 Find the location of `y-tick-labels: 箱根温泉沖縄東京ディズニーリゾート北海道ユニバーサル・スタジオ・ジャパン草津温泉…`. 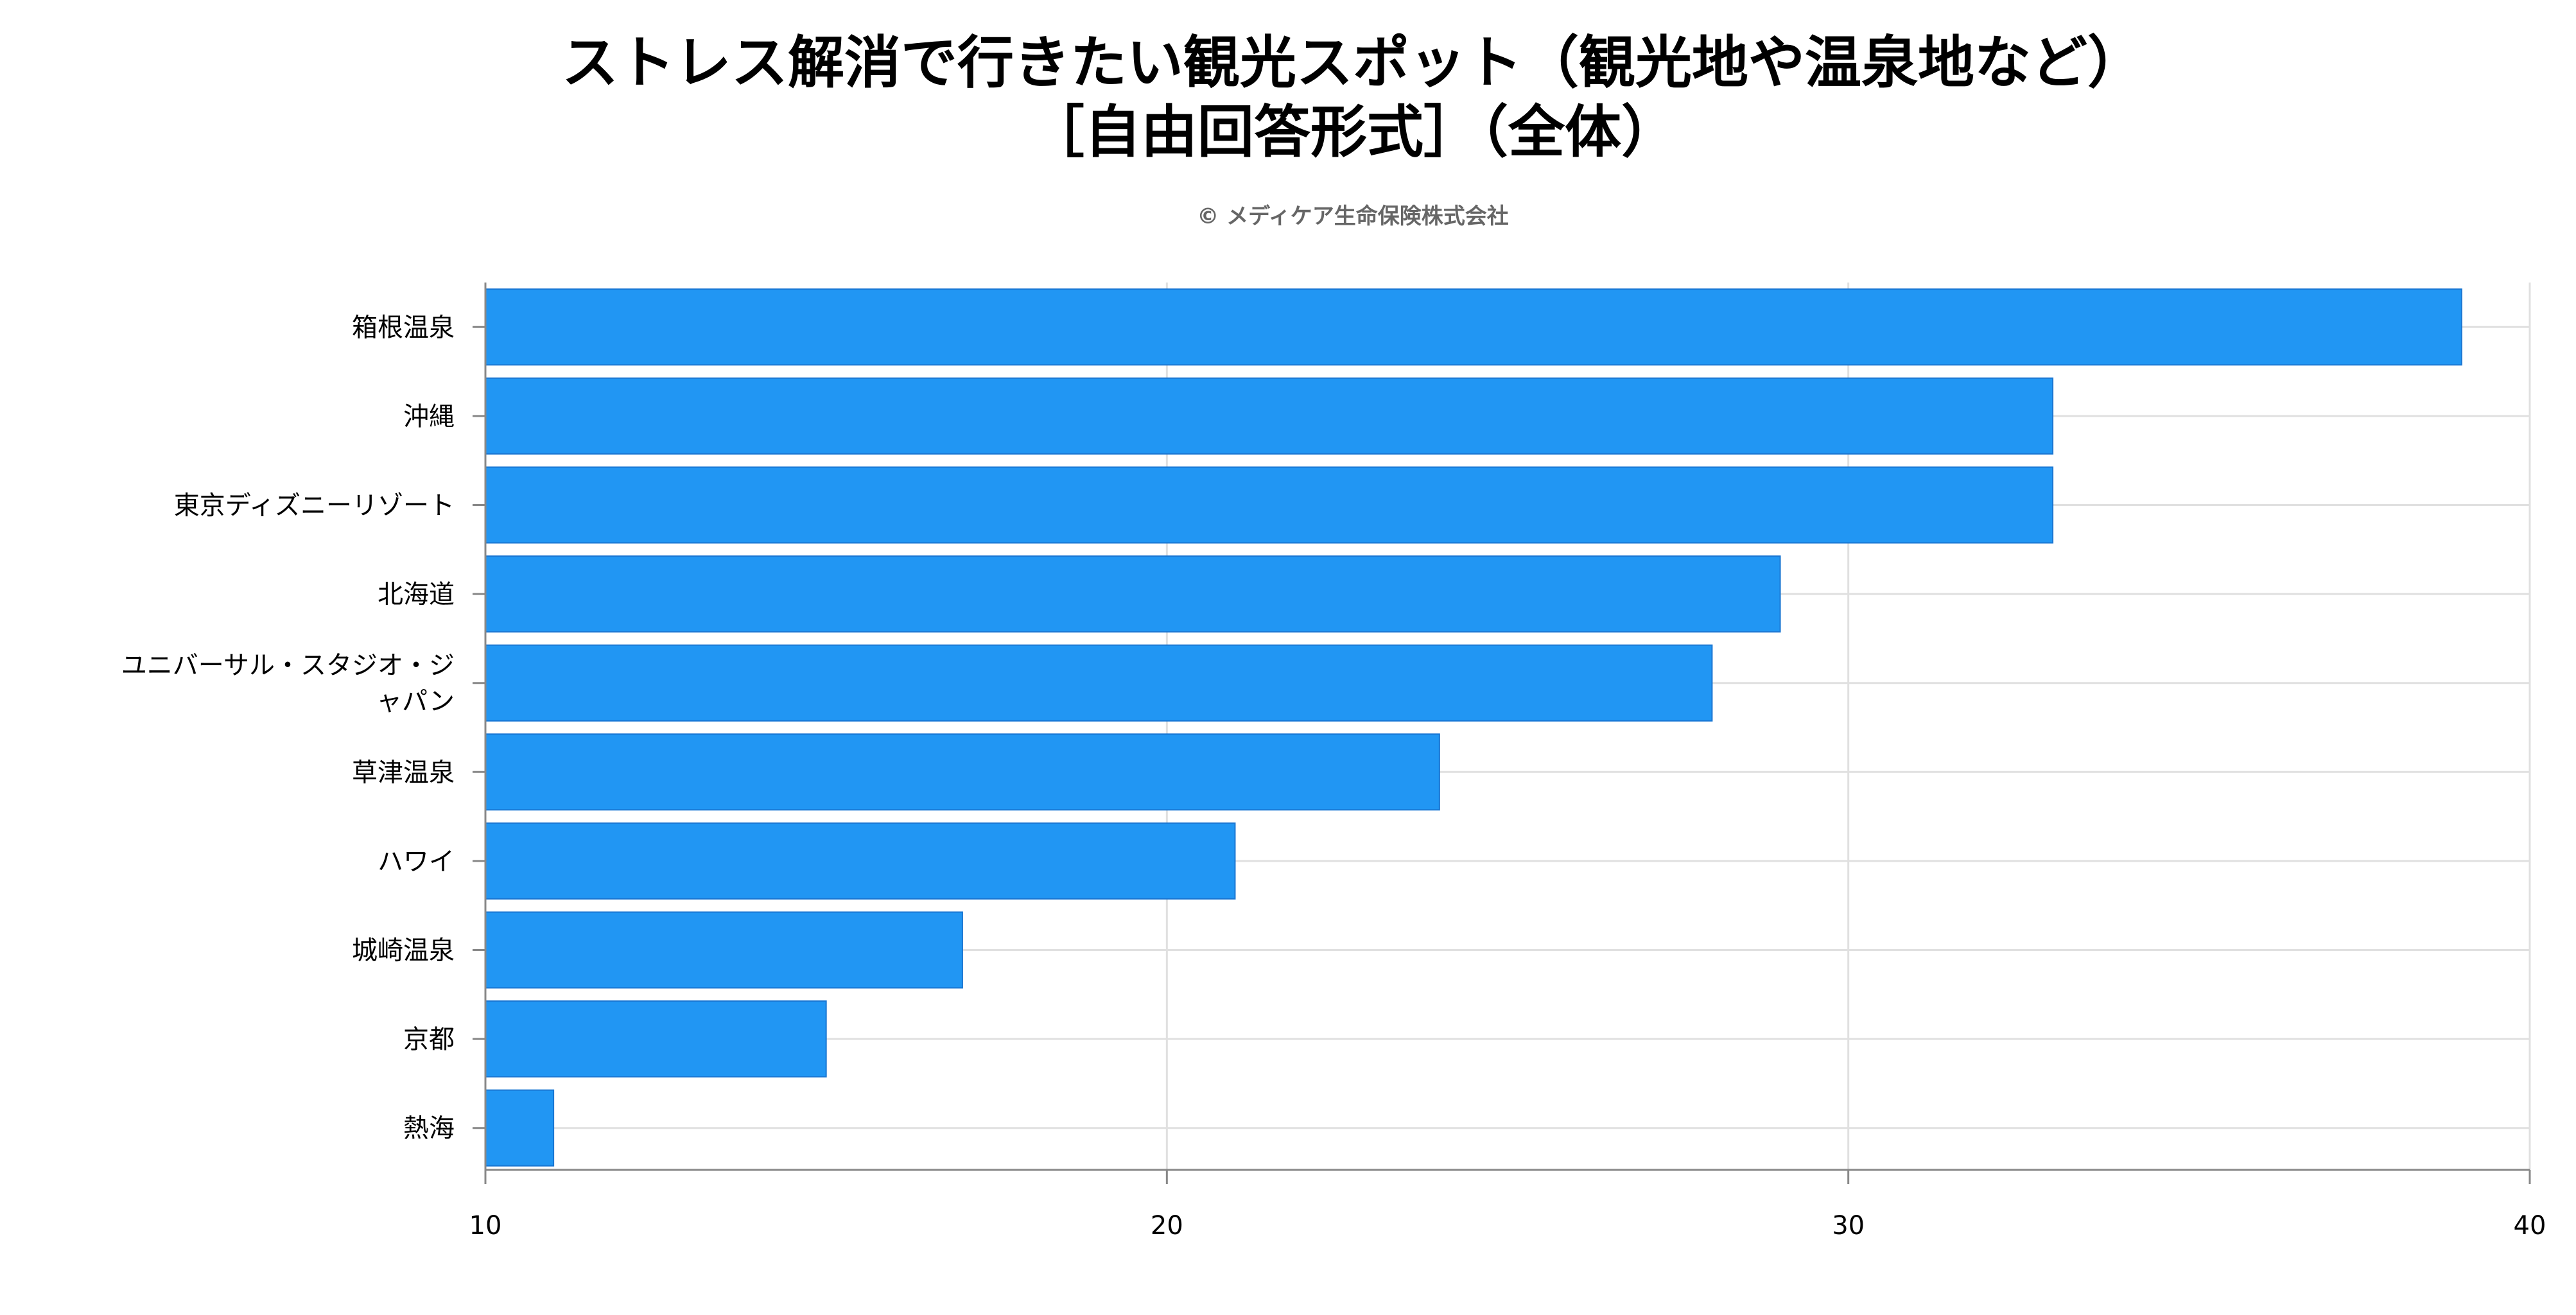

y-tick-labels: 箱根温泉沖縄東京ディズニーリゾート北海道ユニバーサル・スタジオ・ジャパン草津温泉… is located at coordinates (288, 728).